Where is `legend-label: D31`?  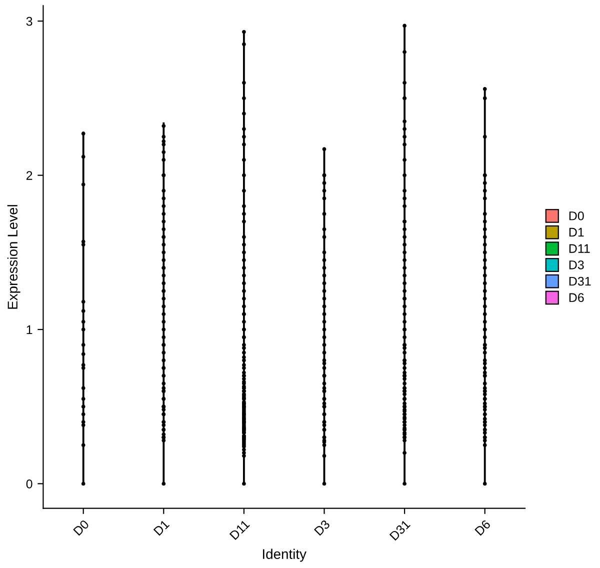
legend-label: D31 is located at coordinates (580, 281).